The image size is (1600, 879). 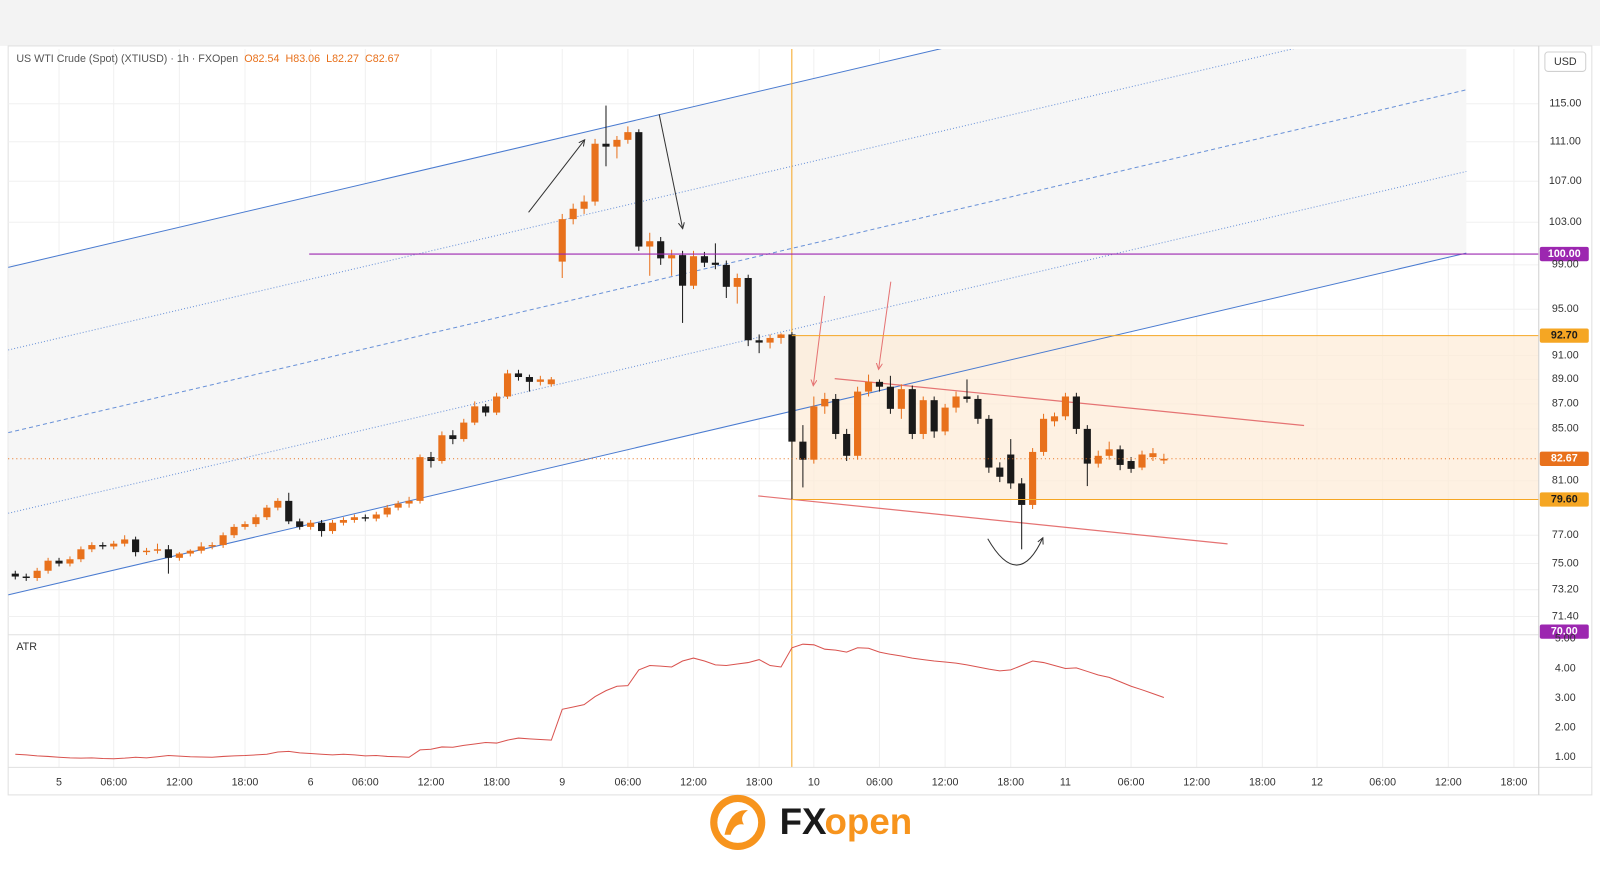 What do you see at coordinates (562, 782) in the screenshot?
I see `x-tick-label: 9` at bounding box center [562, 782].